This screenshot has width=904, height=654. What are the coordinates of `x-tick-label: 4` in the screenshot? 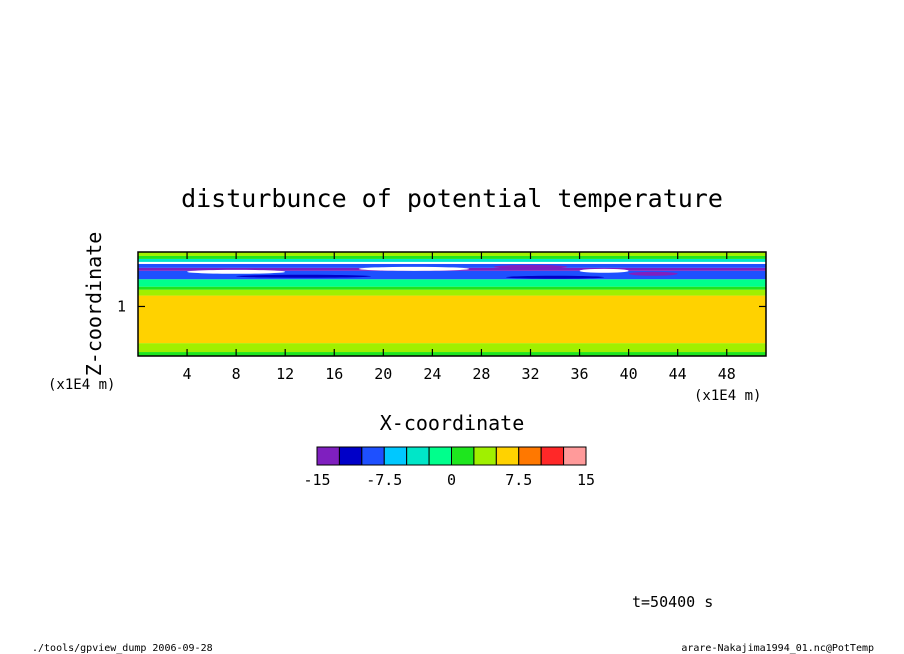 It's located at (187, 374).